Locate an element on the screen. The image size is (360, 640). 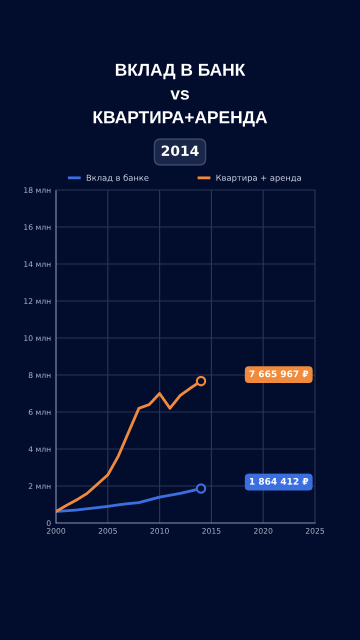
chart-subtitle: 2014 is located at coordinates (180, 151).